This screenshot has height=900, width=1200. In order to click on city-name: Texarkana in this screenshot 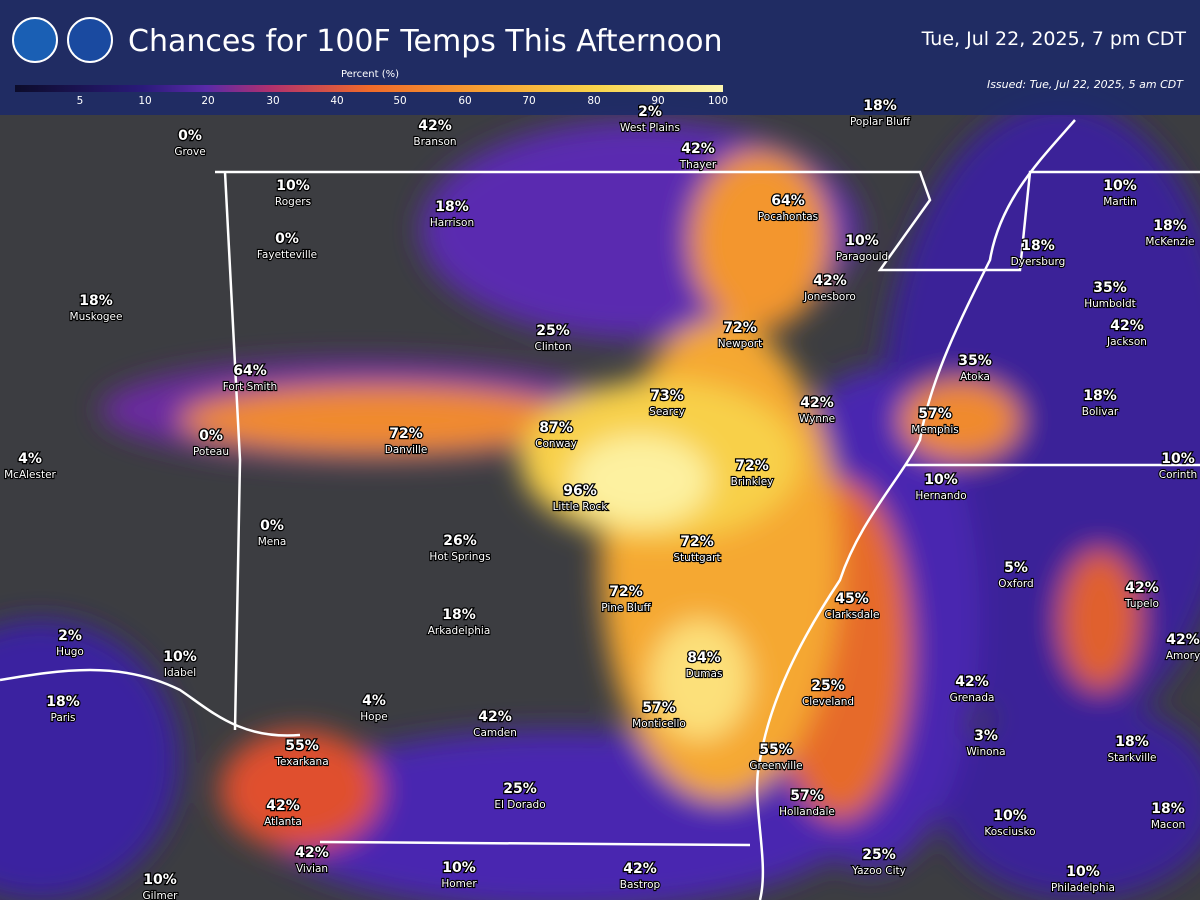, I will do `click(301, 762)`.